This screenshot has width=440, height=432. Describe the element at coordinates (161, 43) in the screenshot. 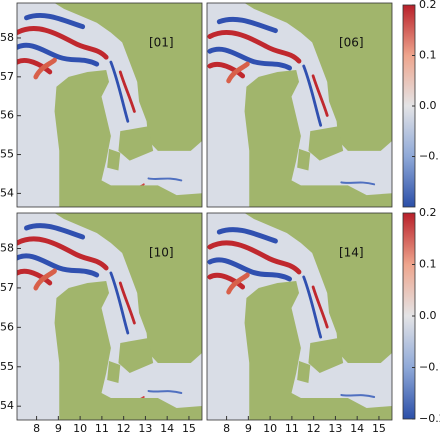

I see `panel-label: [01]` at that location.